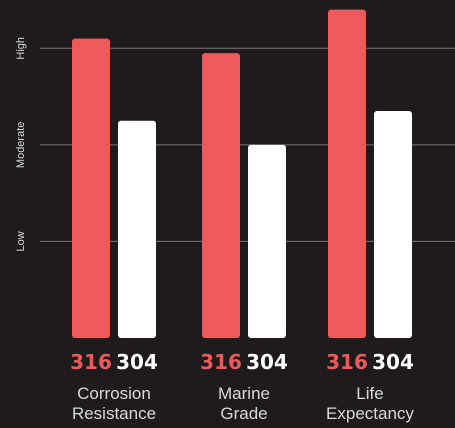 The image size is (455, 428). I want to click on y-tick-label: Moderate, so click(21, 145).